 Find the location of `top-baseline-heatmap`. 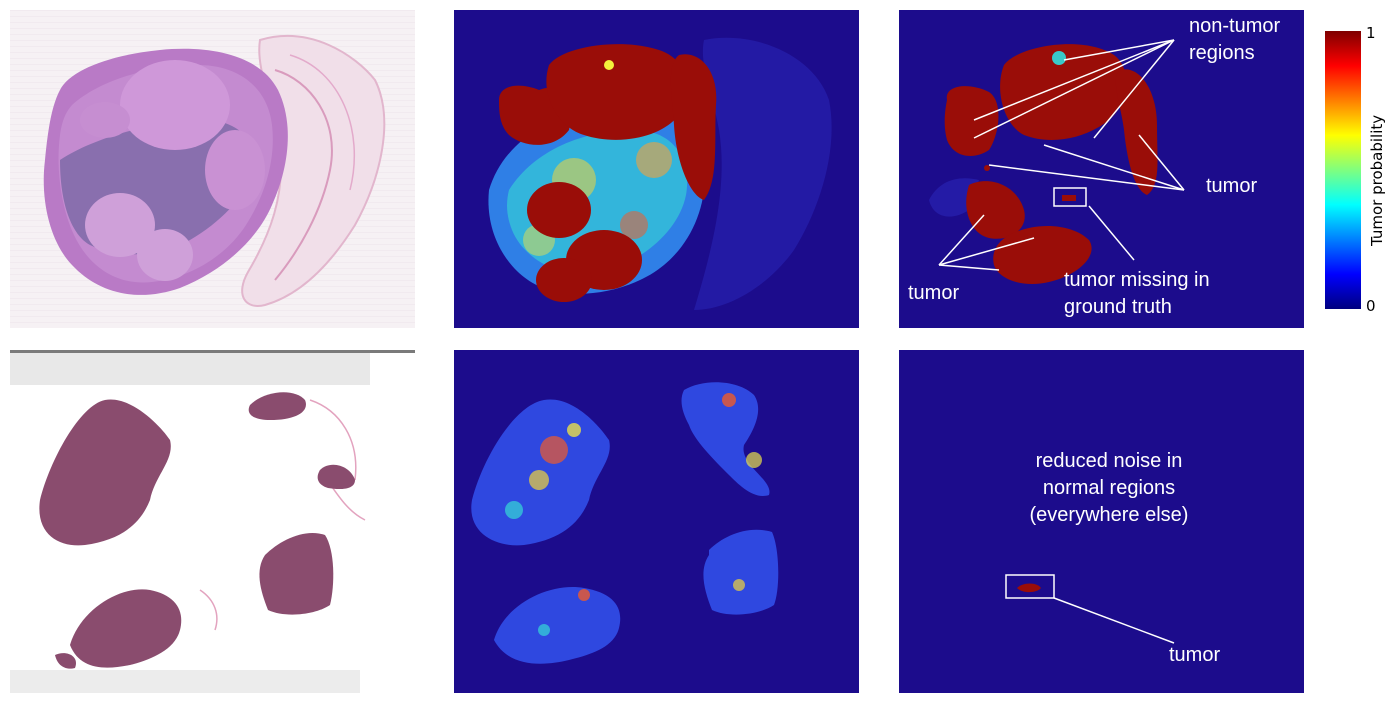

top-baseline-heatmap is located at coordinates (656, 169).